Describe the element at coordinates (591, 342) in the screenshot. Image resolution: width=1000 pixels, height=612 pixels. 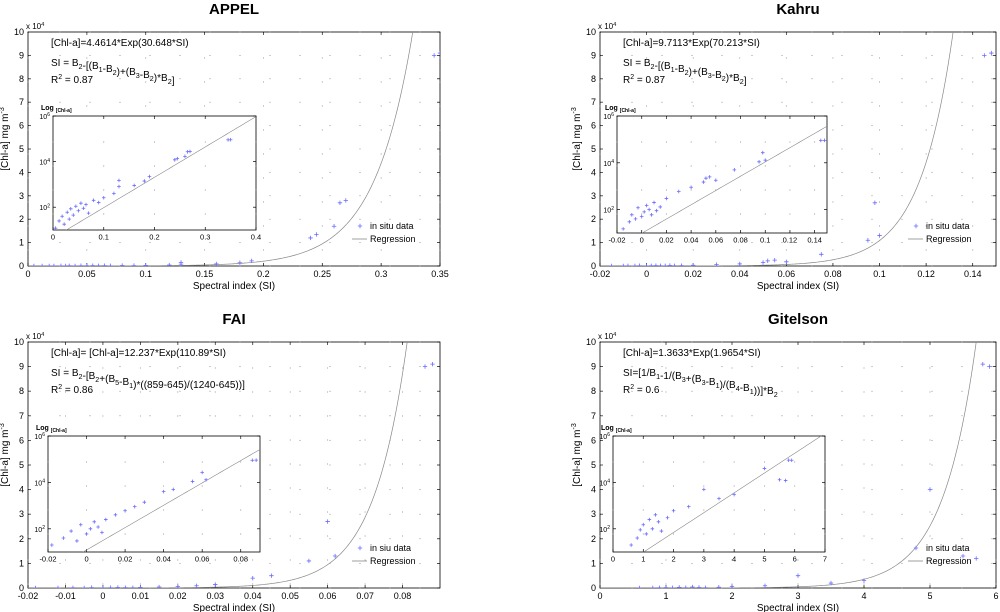
I see `y-tick-label: 10` at that location.